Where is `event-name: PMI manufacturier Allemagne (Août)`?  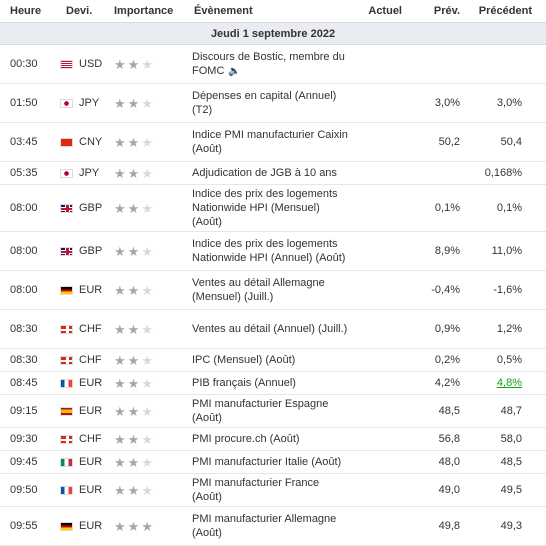 event-name: PMI manufacturier Allemagne (Août) is located at coordinates (272, 526).